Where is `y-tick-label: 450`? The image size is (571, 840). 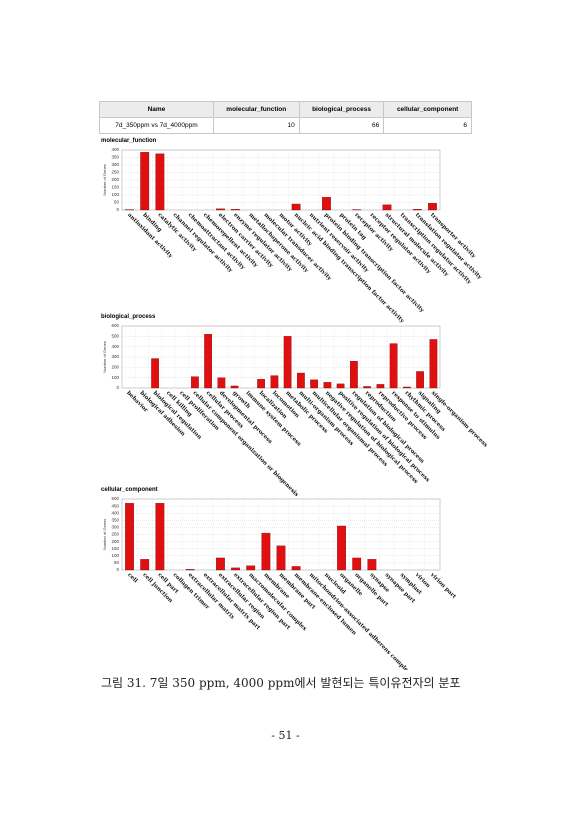 y-tick-label: 450 is located at coordinates (115, 505).